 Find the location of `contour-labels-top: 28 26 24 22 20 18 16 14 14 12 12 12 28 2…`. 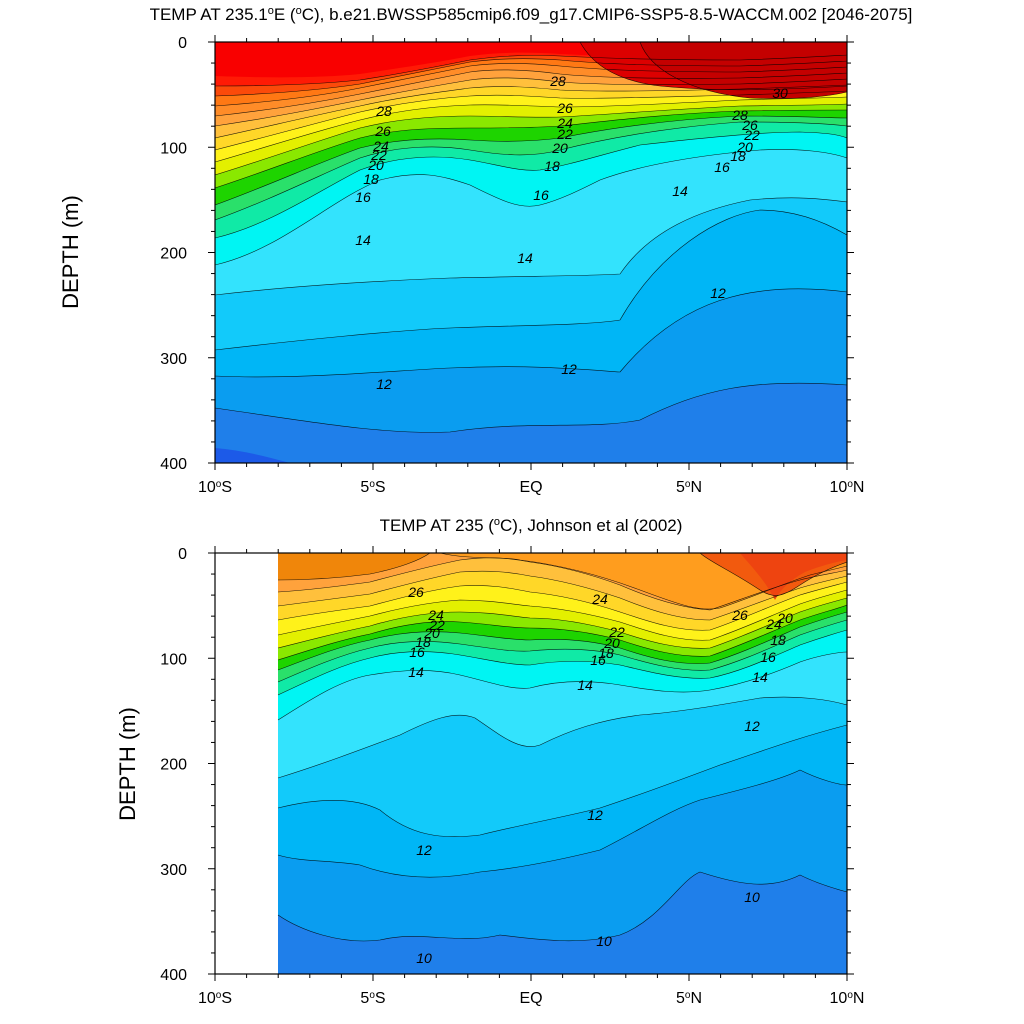

contour-labels-top: 28 26 24 22 20 18 16 14 14 12 12 12 28 2… is located at coordinates (571, 232).